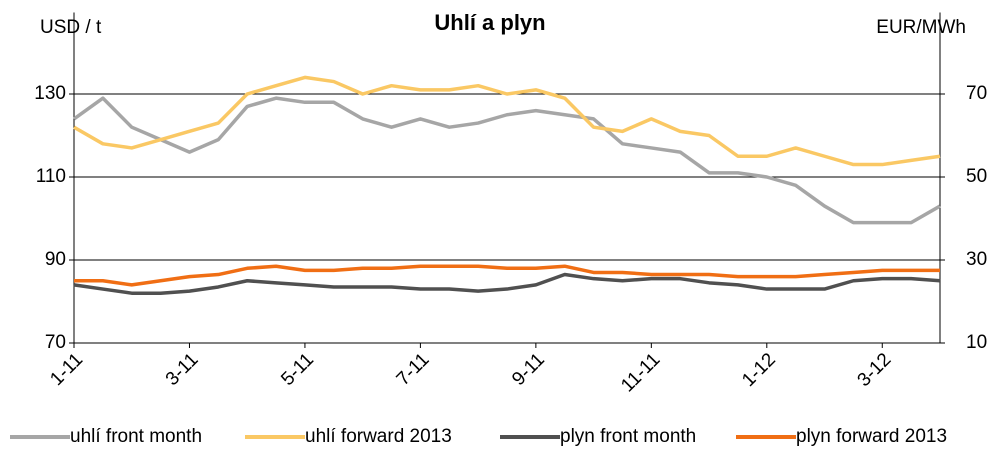  What do you see at coordinates (413, 369) in the screenshot?
I see `x-tick-label: 7-11` at bounding box center [413, 369].